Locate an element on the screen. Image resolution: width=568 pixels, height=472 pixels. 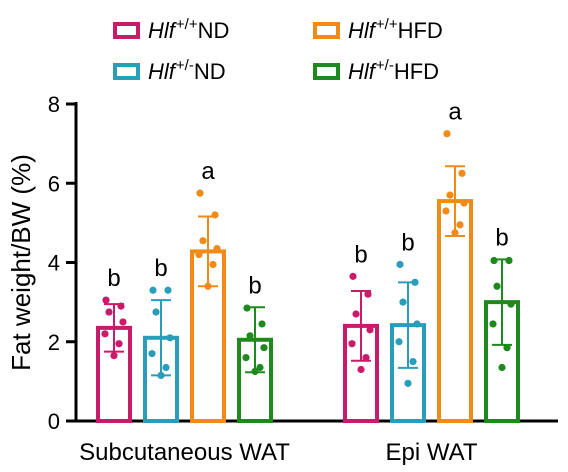
legend-swatch-wt-nd is located at coordinates (126, 30).